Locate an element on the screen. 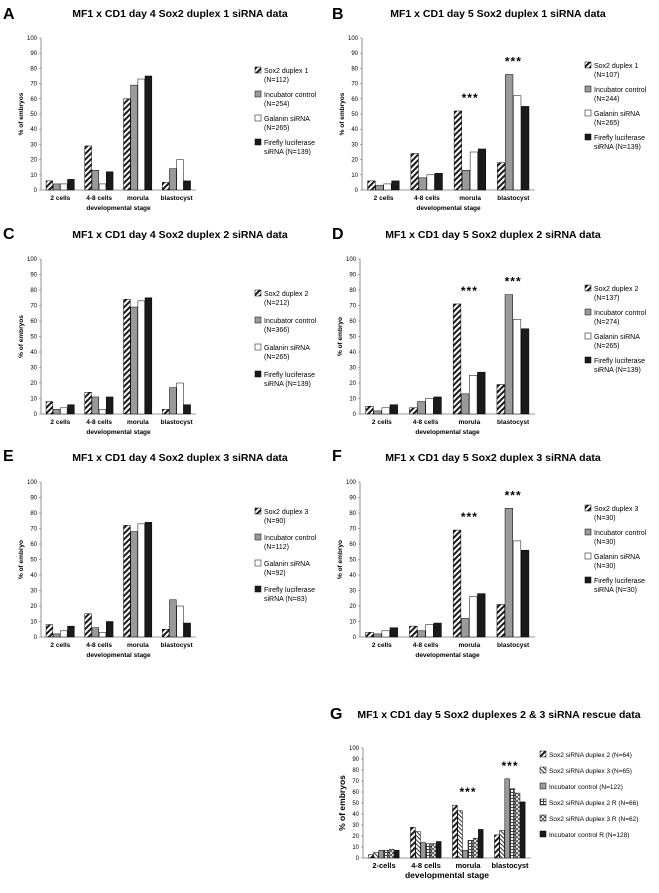 This screenshot has width=659, height=893. legend-label: (N=366) is located at coordinates (276, 330).